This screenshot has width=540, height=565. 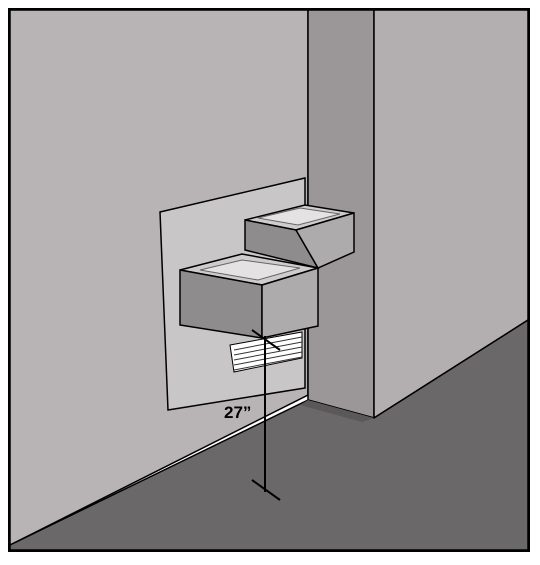 I want to click on upper-drinking-fountain, so click(x=299, y=237).